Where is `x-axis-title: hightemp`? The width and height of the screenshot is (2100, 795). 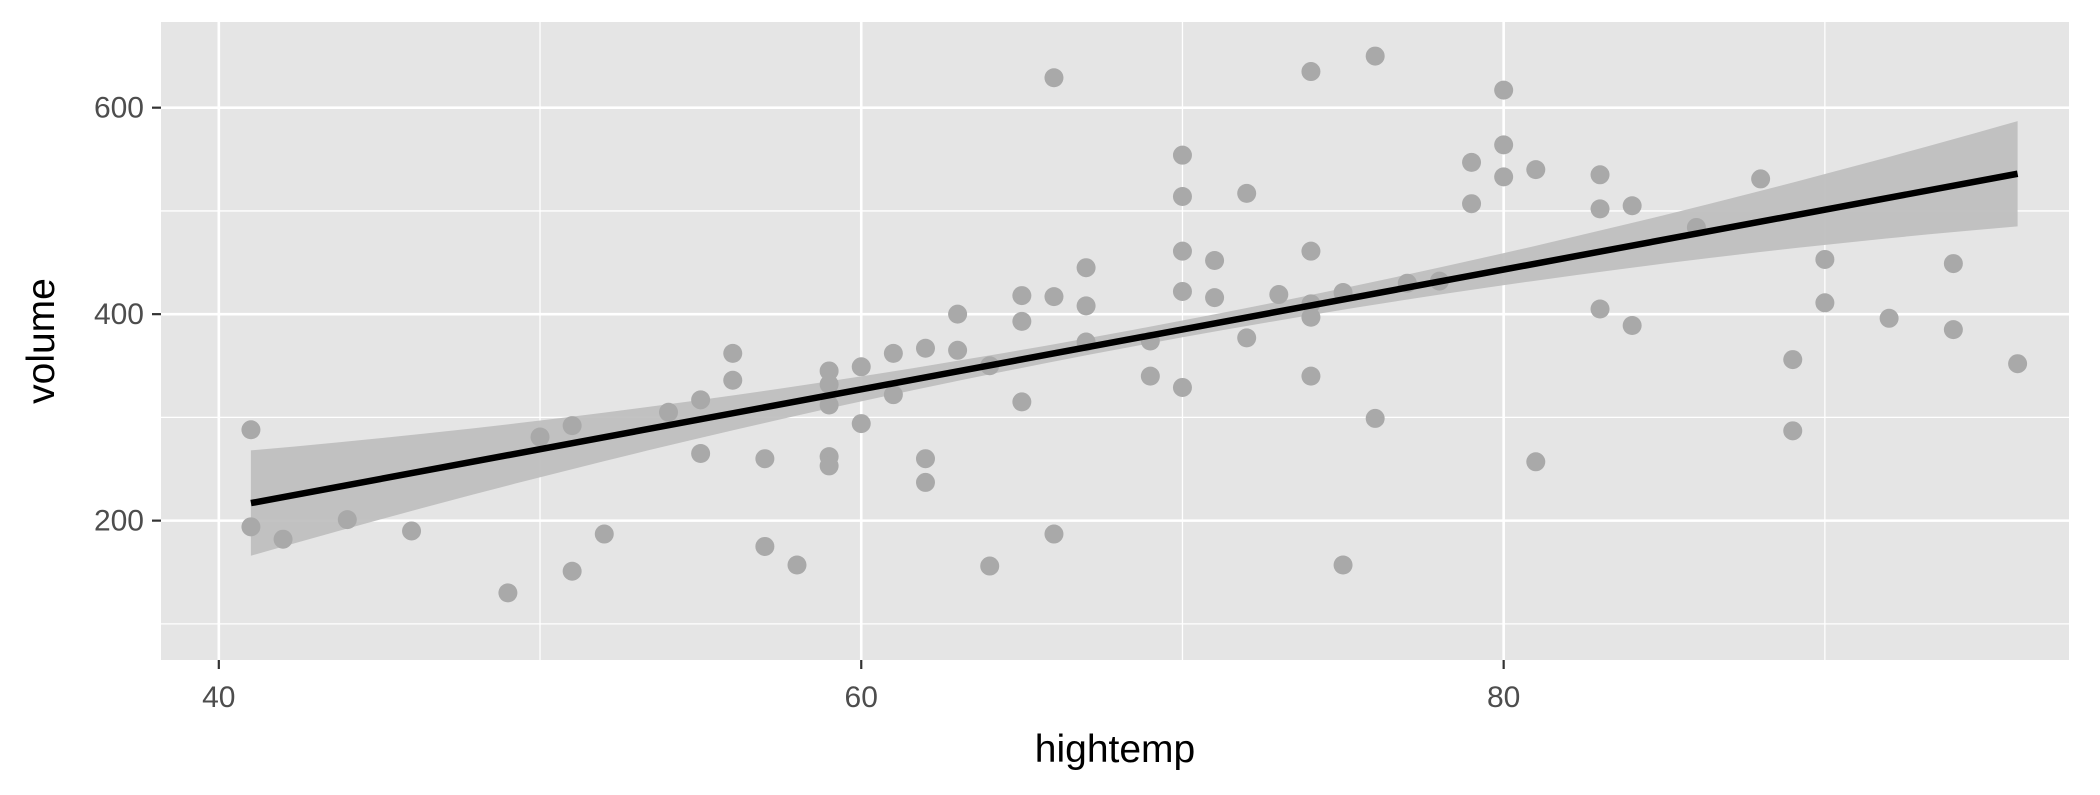
x-axis-title: hightemp is located at coordinates (1115, 749).